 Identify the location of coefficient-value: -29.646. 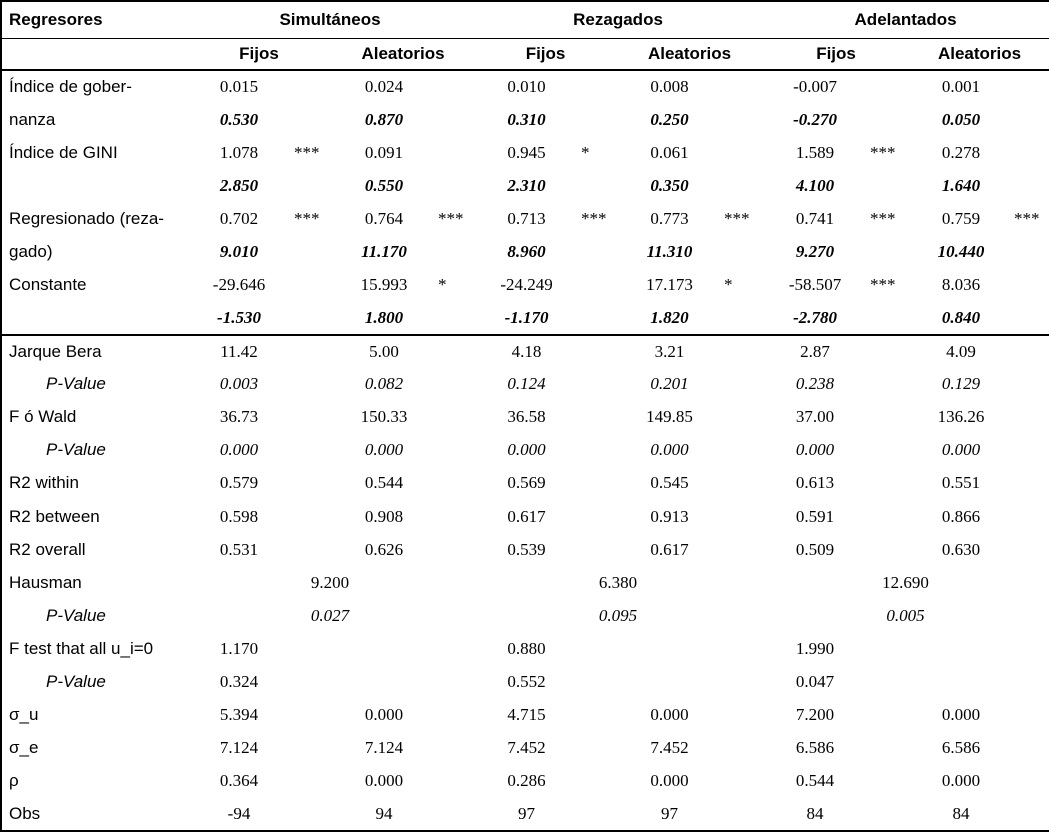
(239, 284).